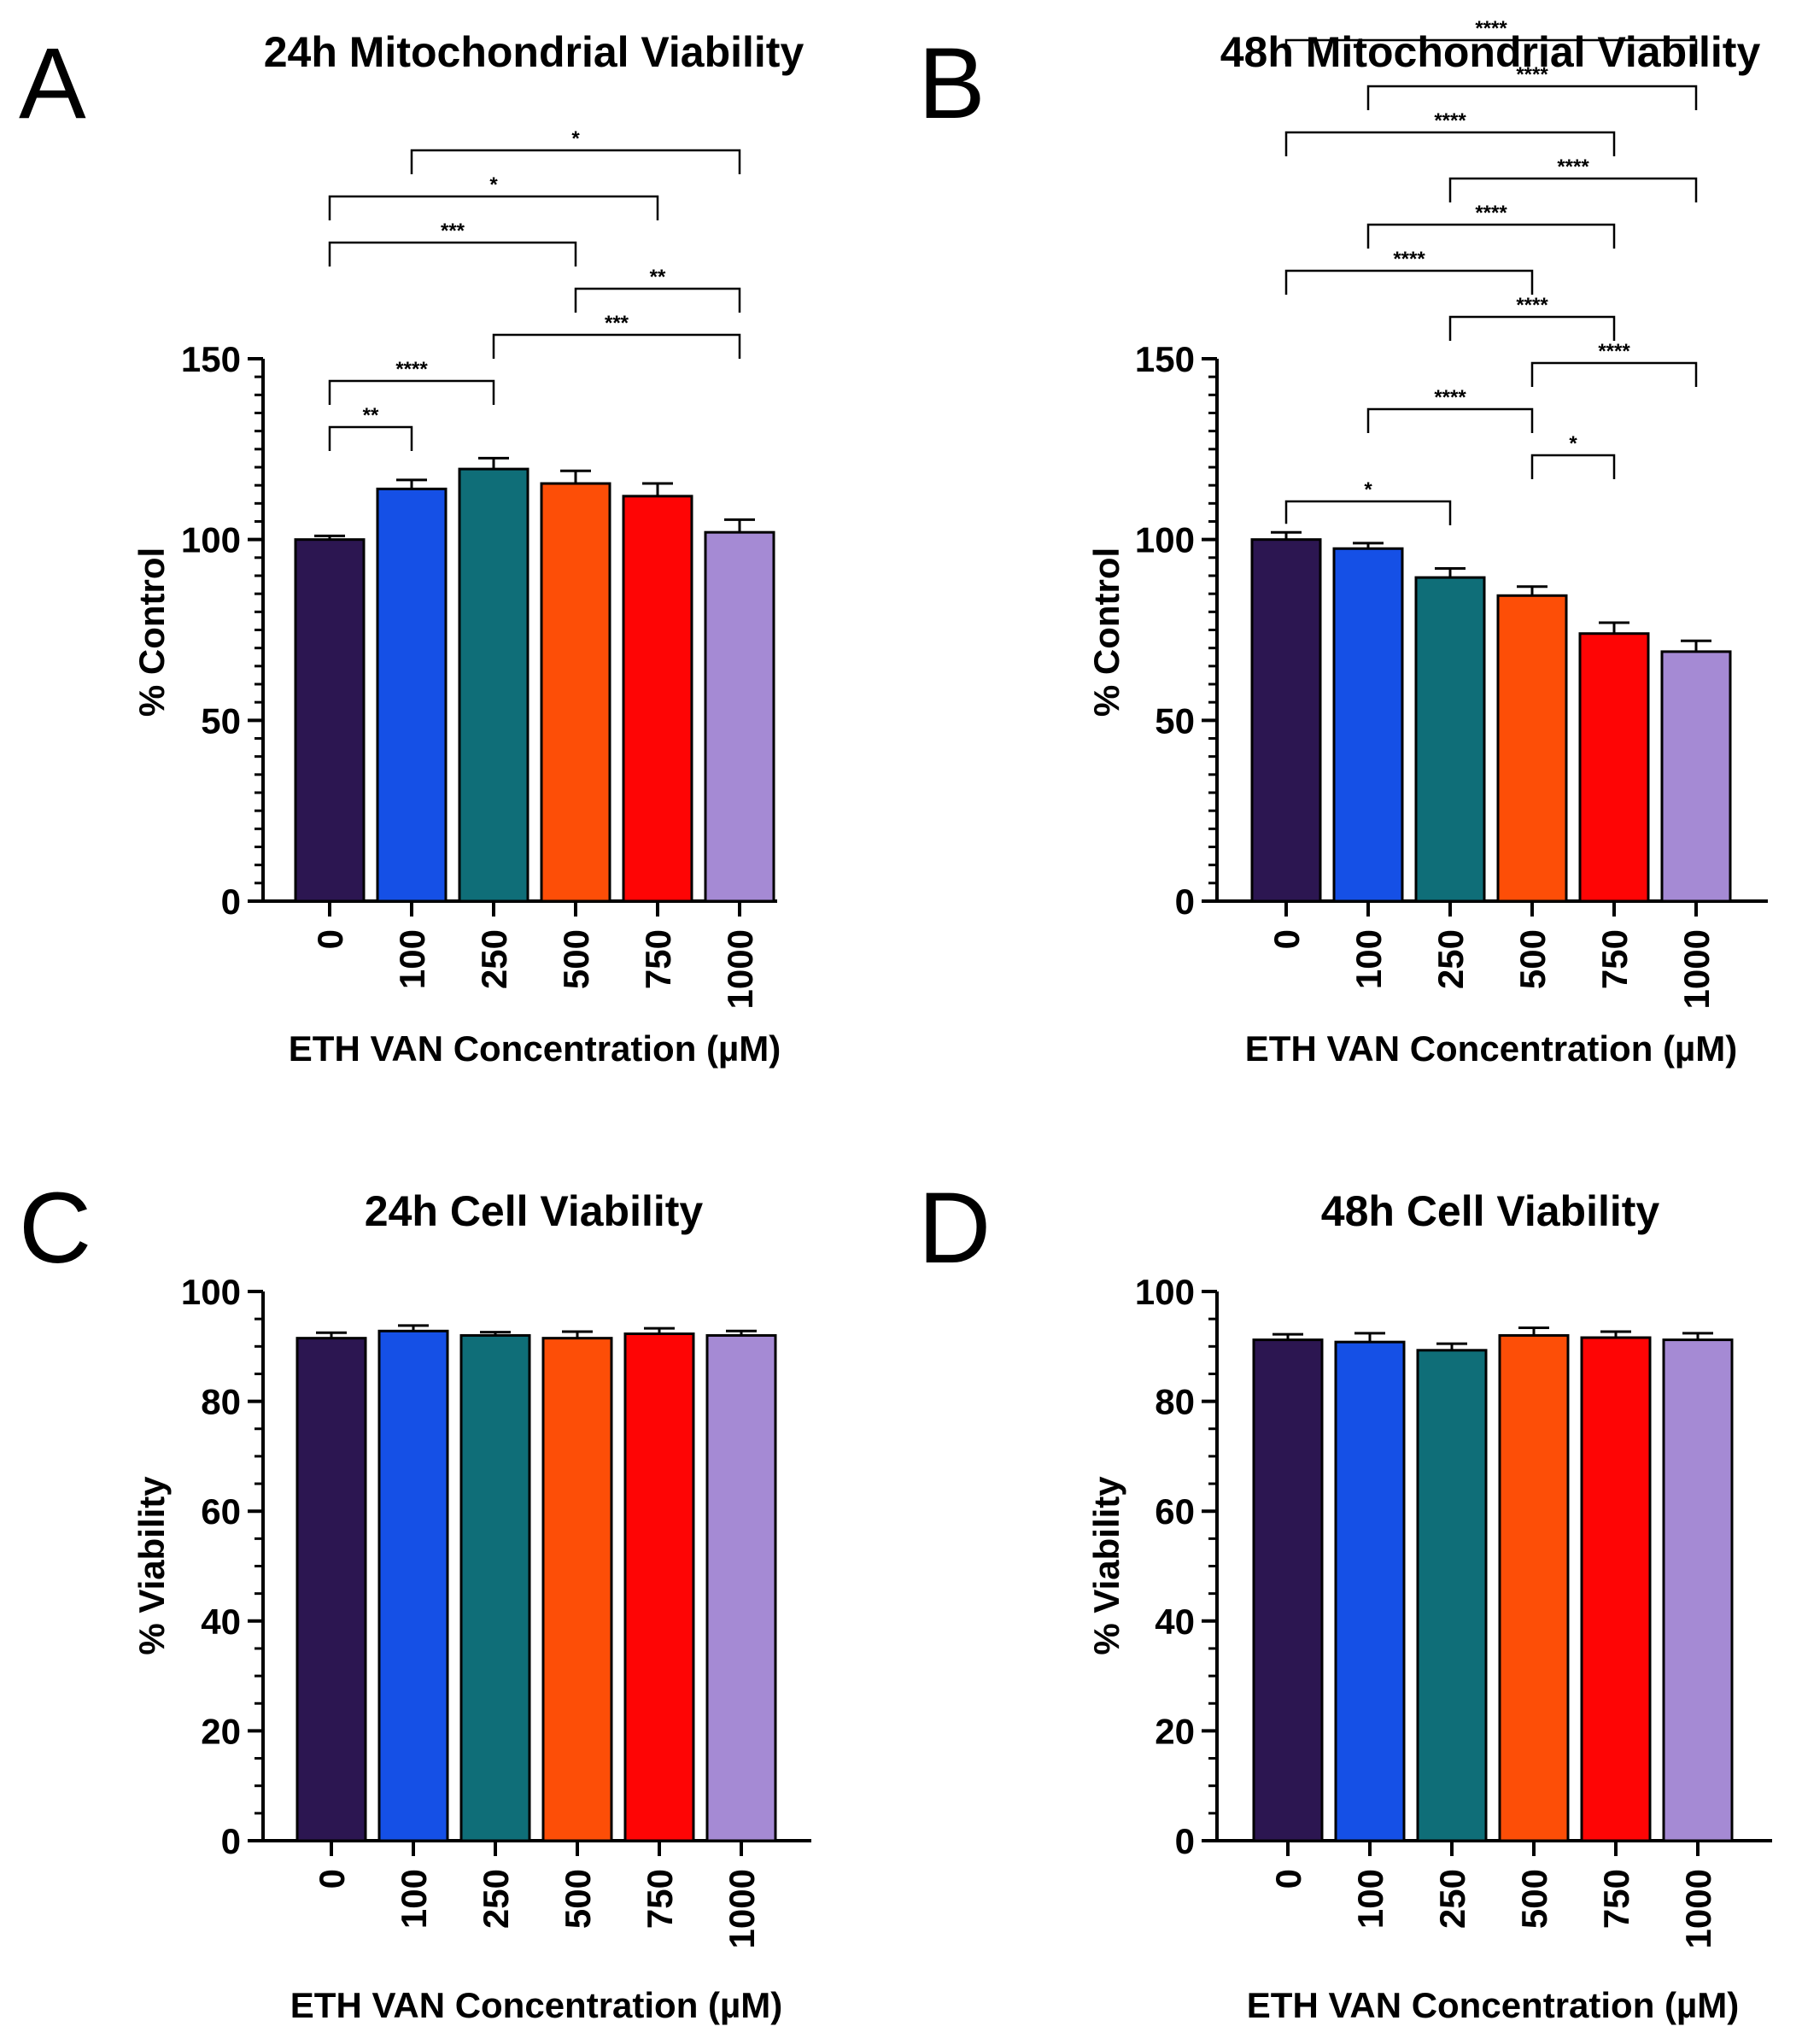 The width and height of the screenshot is (1802, 2044). Describe the element at coordinates (954, 1228) in the screenshot. I see `panel-letter: D` at that location.